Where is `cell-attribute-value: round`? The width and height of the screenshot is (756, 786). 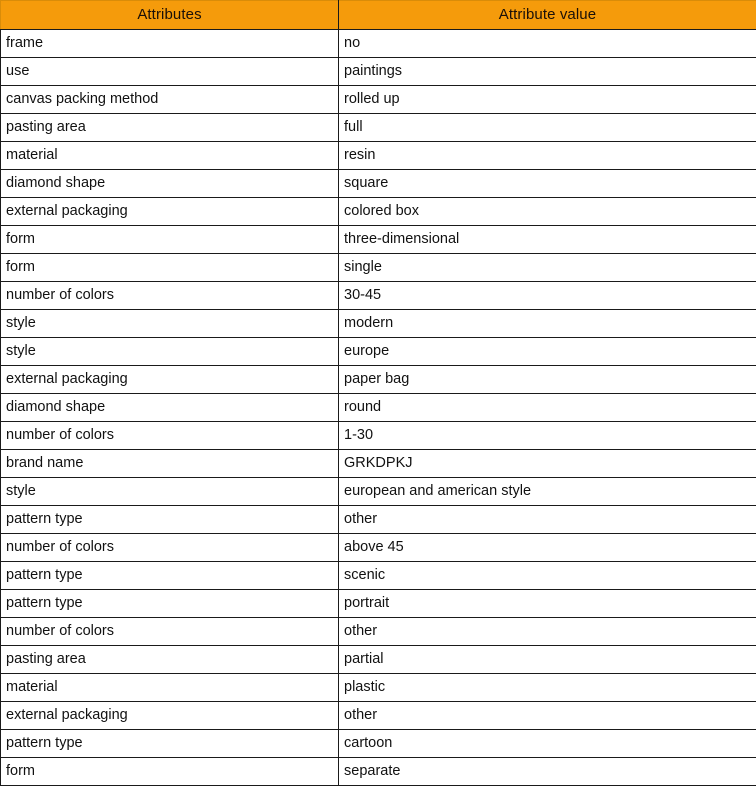 cell-attribute-value: round is located at coordinates (547, 408).